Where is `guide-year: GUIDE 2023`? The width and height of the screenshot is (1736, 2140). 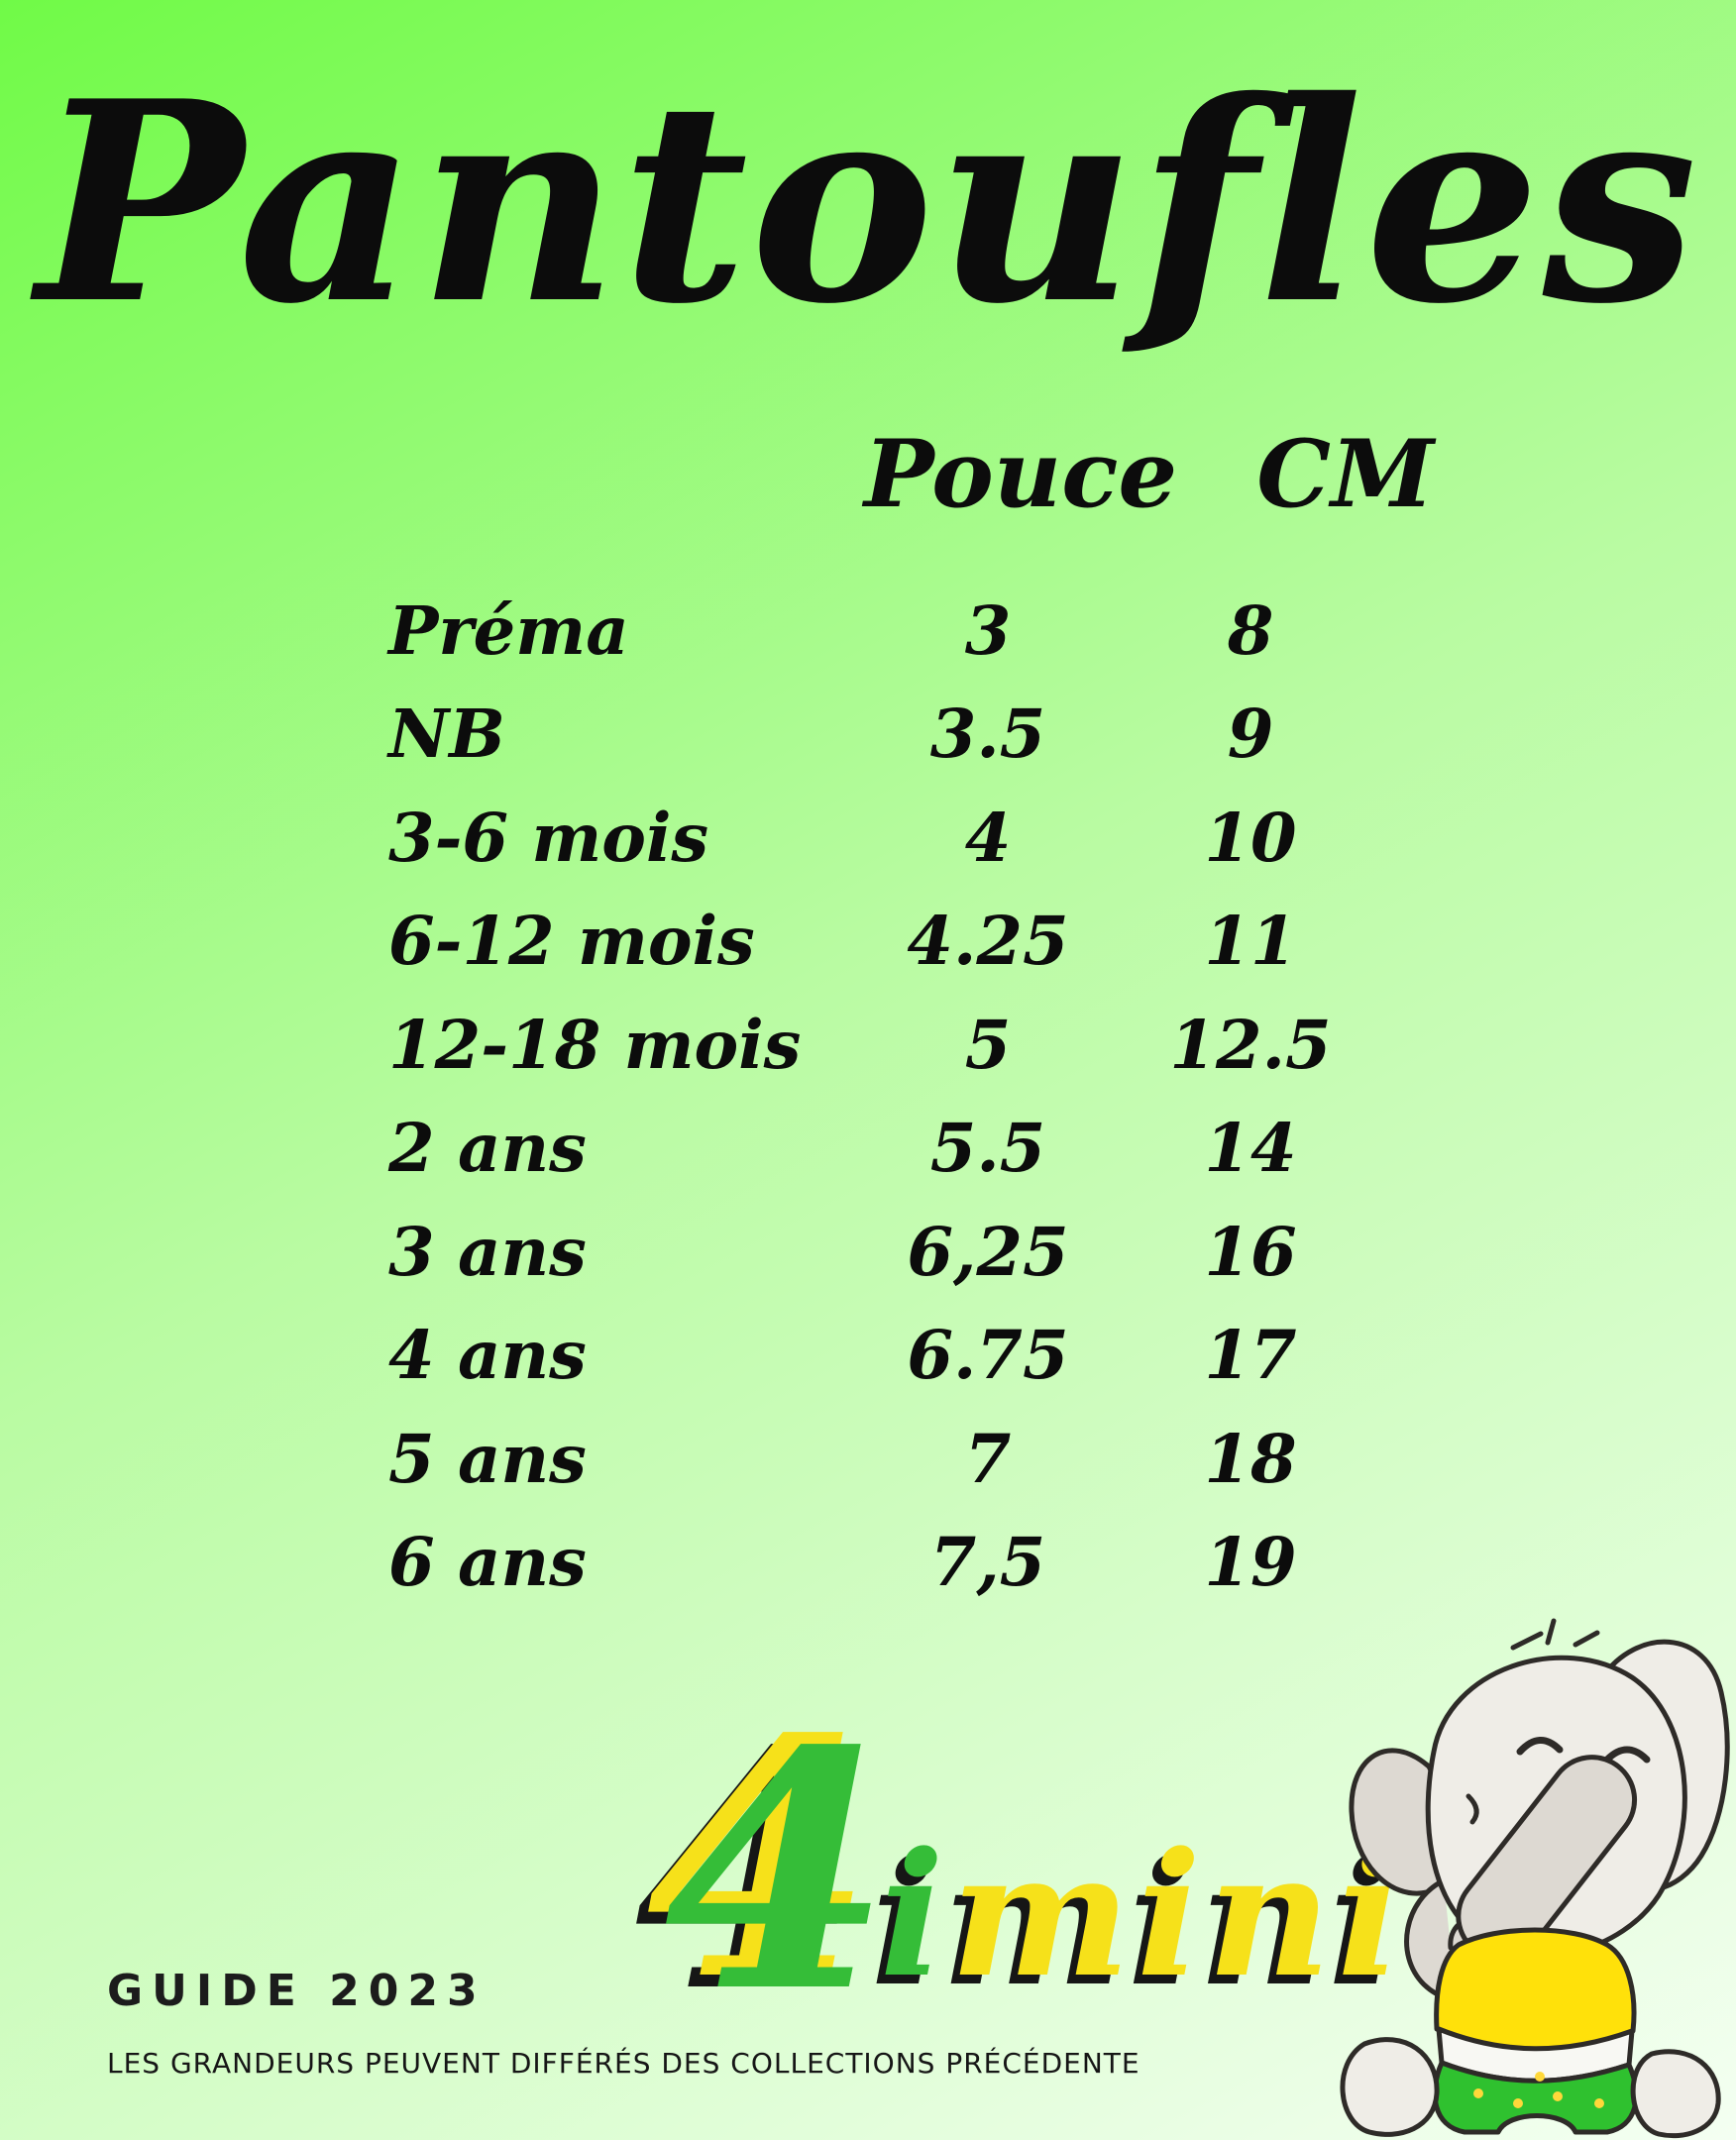
guide-year: GUIDE 2023 is located at coordinates (297, 1991).